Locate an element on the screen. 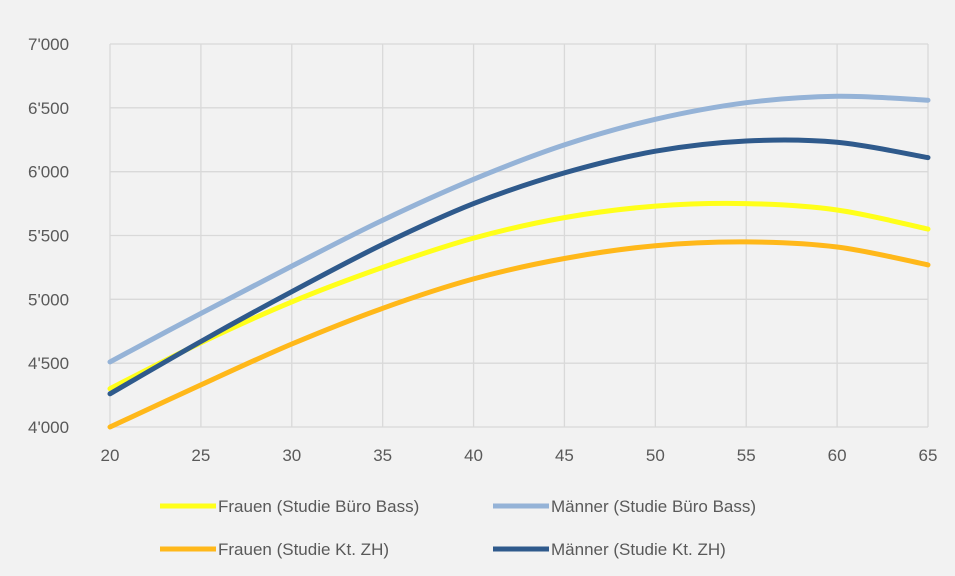 This screenshot has height=576, width=955. legend-label-3: Frauen (Studie Kt. ZH) is located at coordinates (303, 549).